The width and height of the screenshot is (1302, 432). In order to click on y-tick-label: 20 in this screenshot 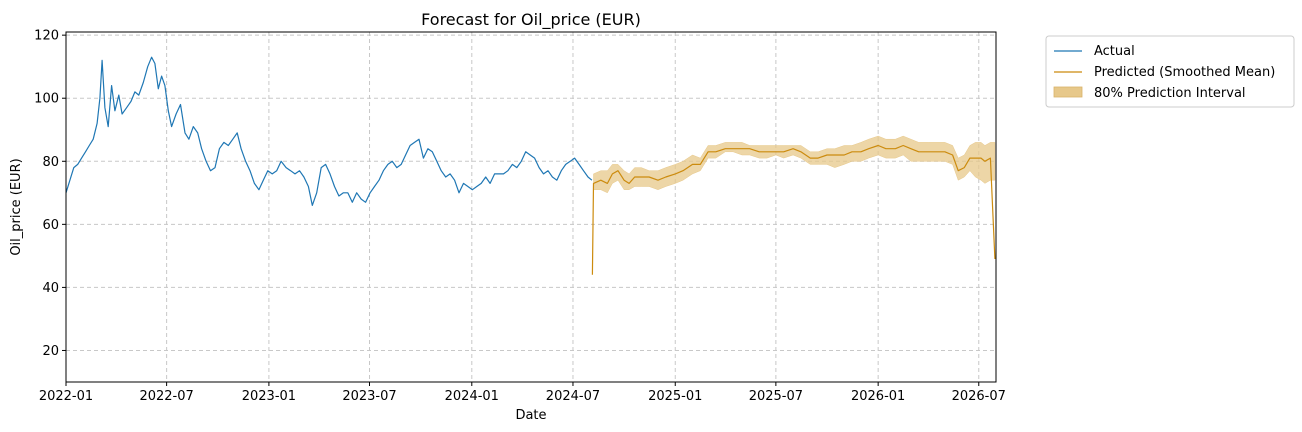, I will do `click(50, 351)`.